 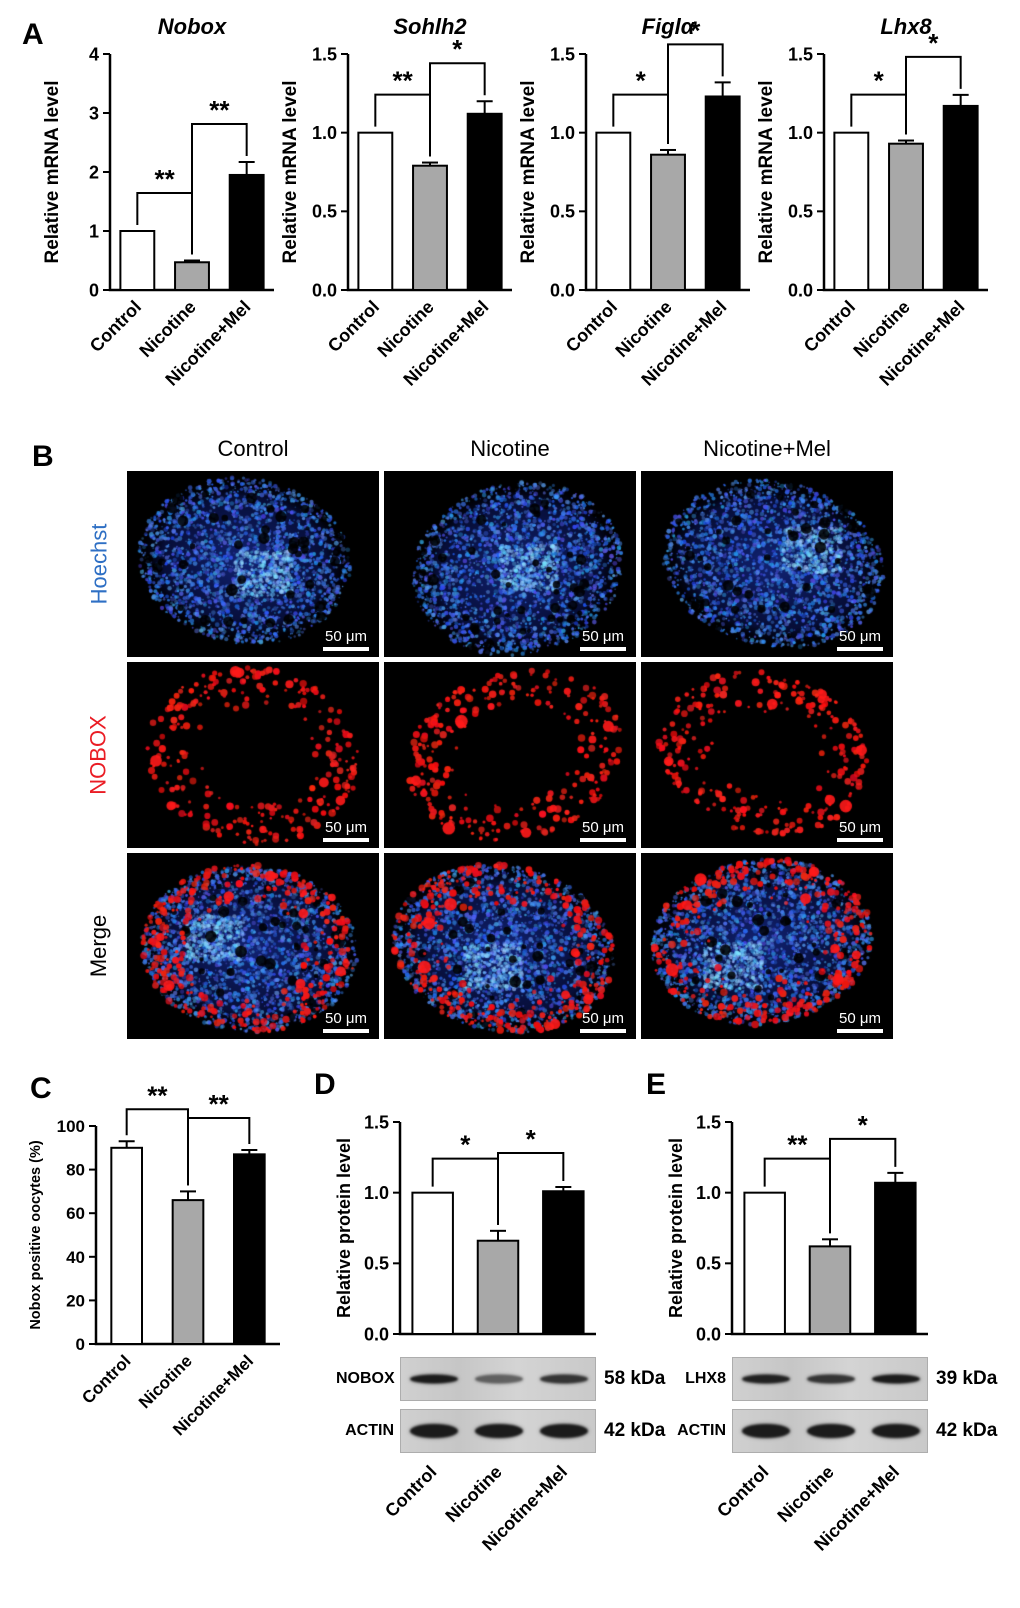 I want to click on blot-lane-labels-e: Control Nicotine Nicotine+Mel, so click(x=832, y=1513).